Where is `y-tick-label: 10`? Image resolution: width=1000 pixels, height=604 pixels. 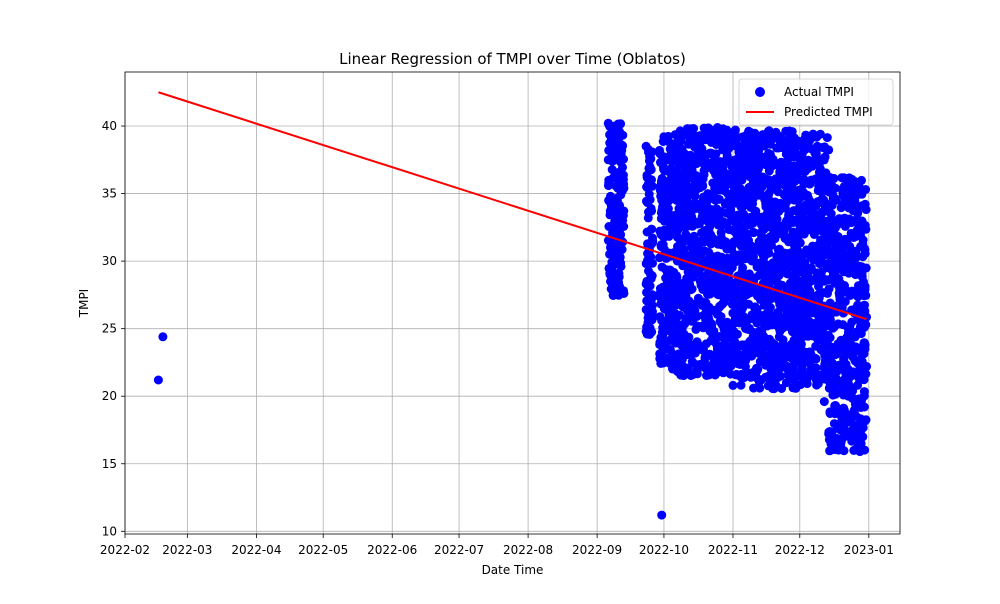
y-tick-label: 10 is located at coordinates (109, 531).